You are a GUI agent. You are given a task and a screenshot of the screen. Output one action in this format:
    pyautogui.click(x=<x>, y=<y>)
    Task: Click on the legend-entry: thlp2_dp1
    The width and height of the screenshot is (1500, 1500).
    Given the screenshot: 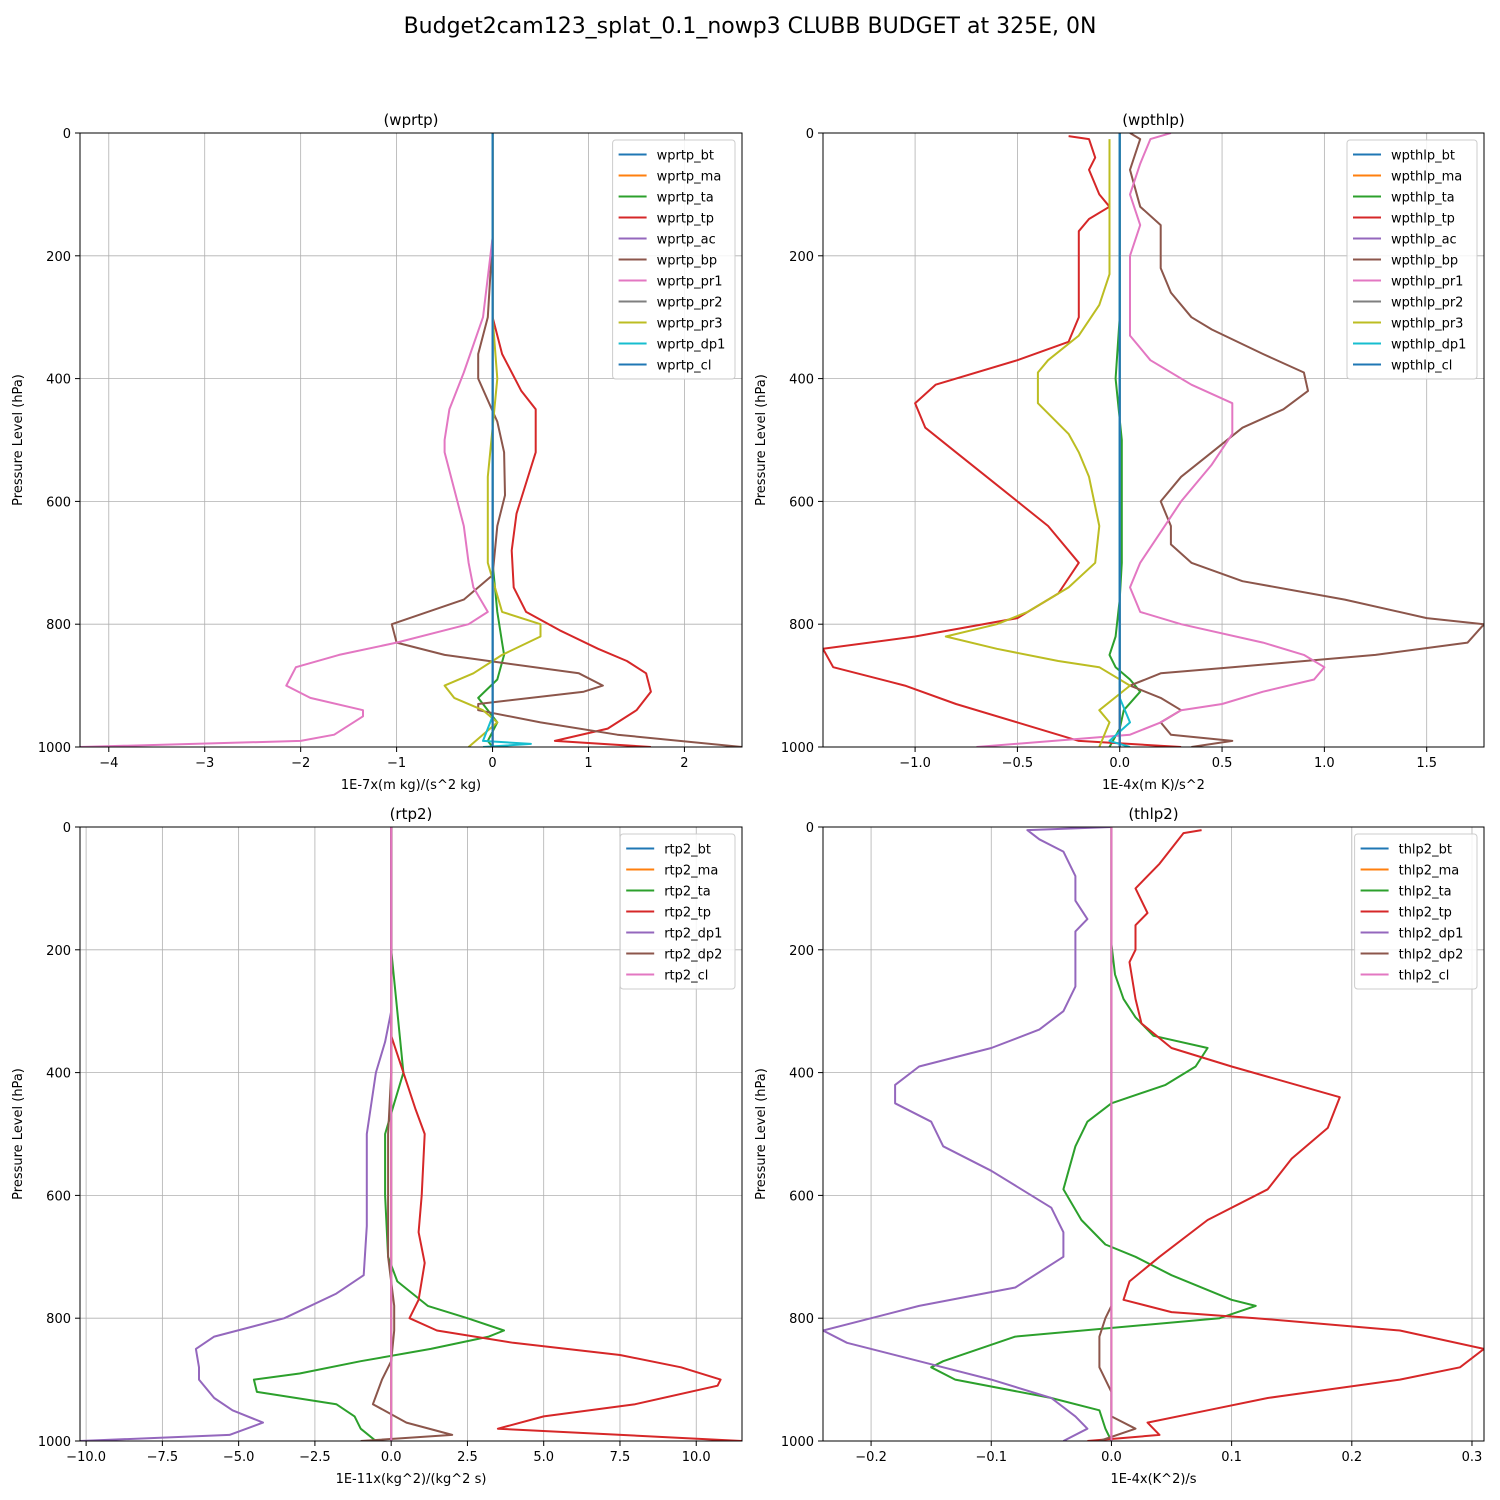 What is the action you would take?
    pyautogui.click(x=1431, y=934)
    